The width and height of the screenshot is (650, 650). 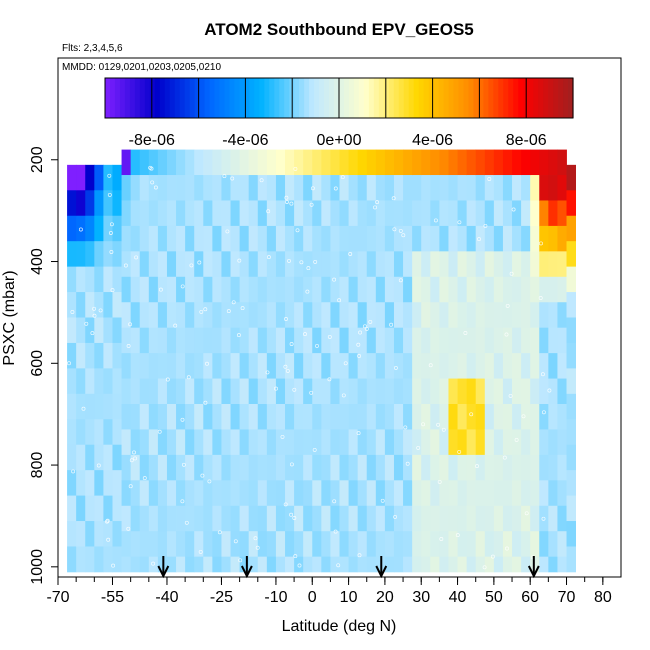 What do you see at coordinates (421, 597) in the screenshot?
I see `x-tick-label: 30` at bounding box center [421, 597].